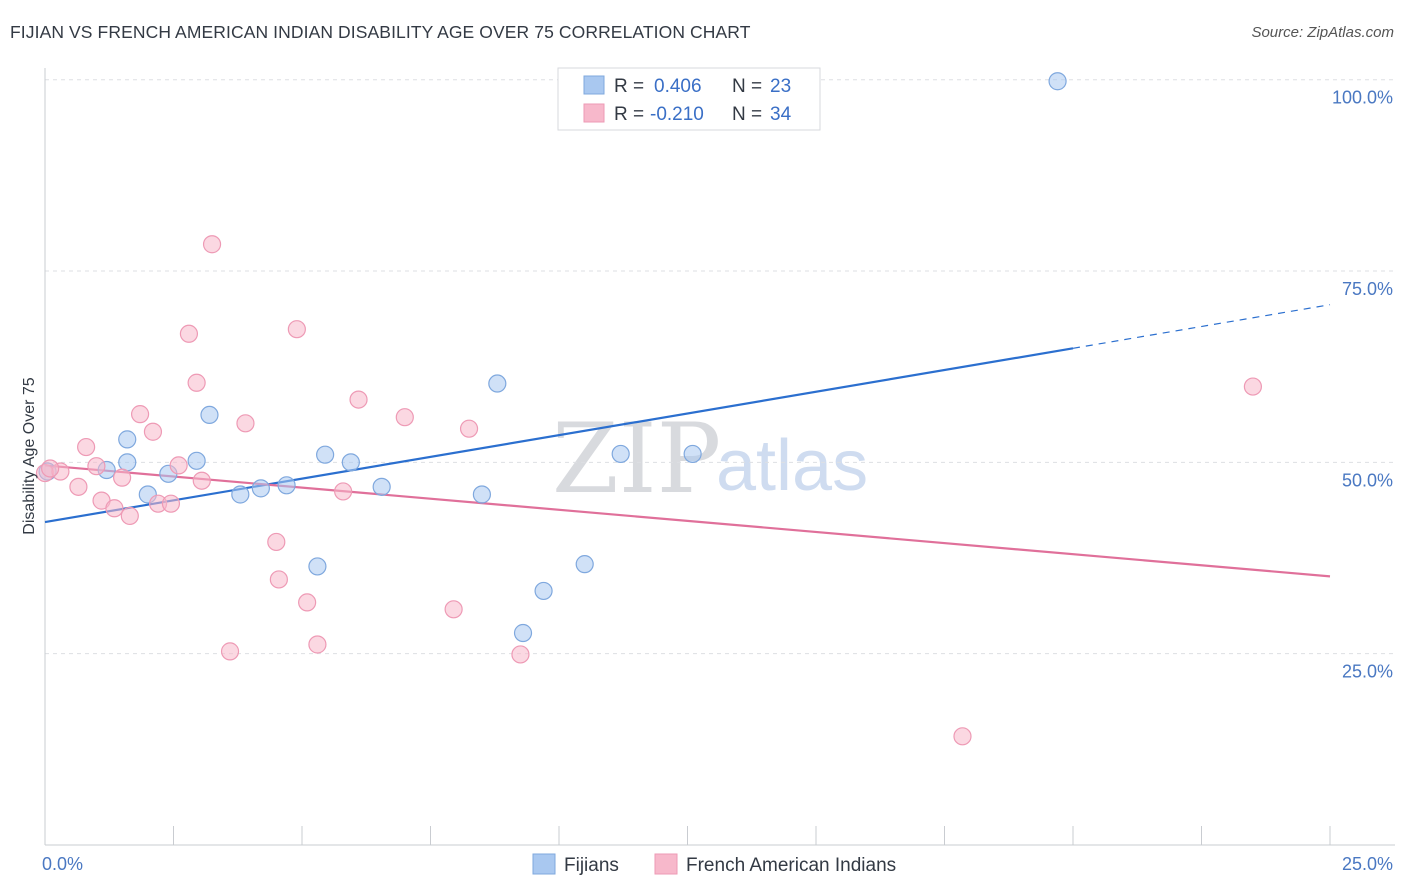 This screenshot has width=1406, height=892. I want to click on legend-n-label-2: N =, so click(747, 114).